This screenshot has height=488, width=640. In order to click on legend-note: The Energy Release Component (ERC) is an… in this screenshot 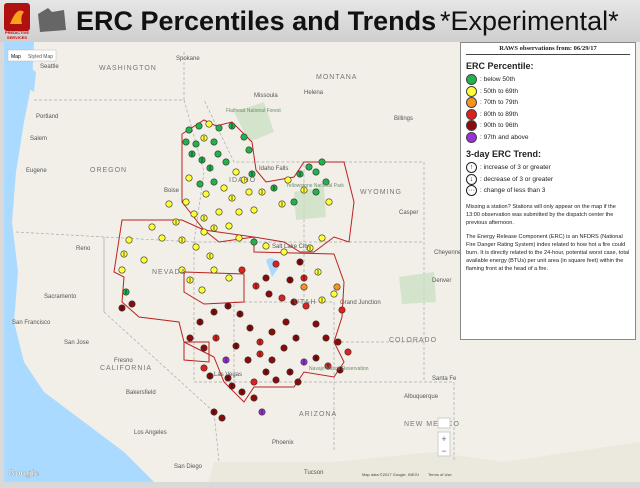, I will do `click(548, 252)`.